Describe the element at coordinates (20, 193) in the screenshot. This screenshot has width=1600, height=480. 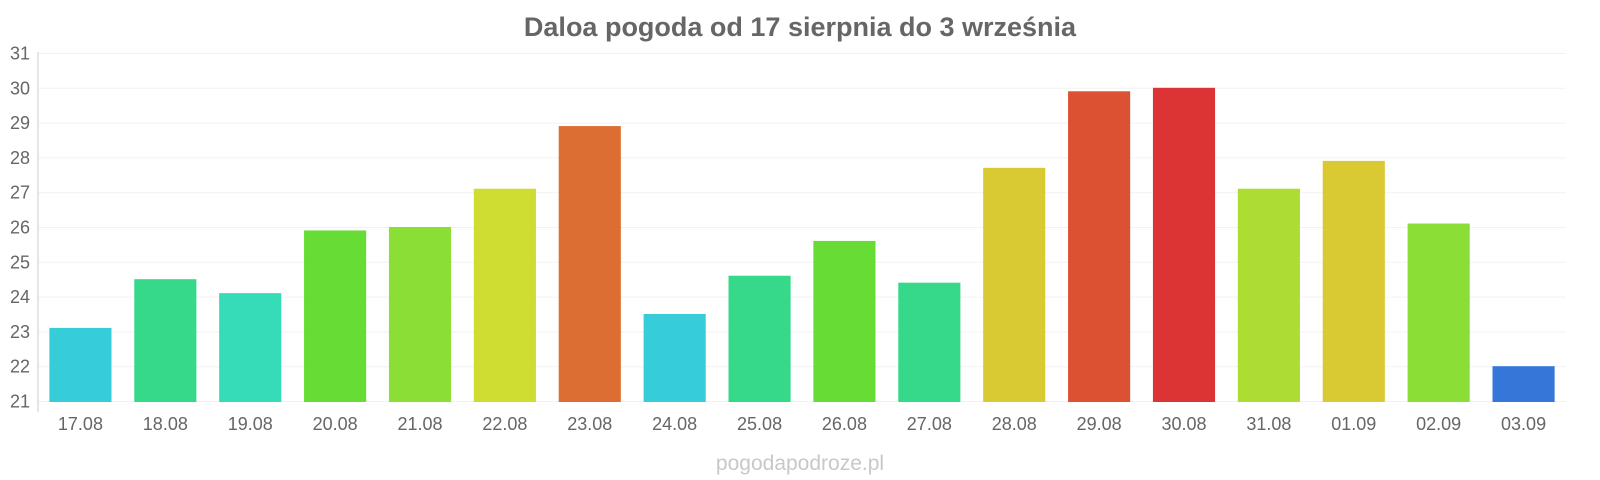
I see `y-tick-label: 27` at that location.